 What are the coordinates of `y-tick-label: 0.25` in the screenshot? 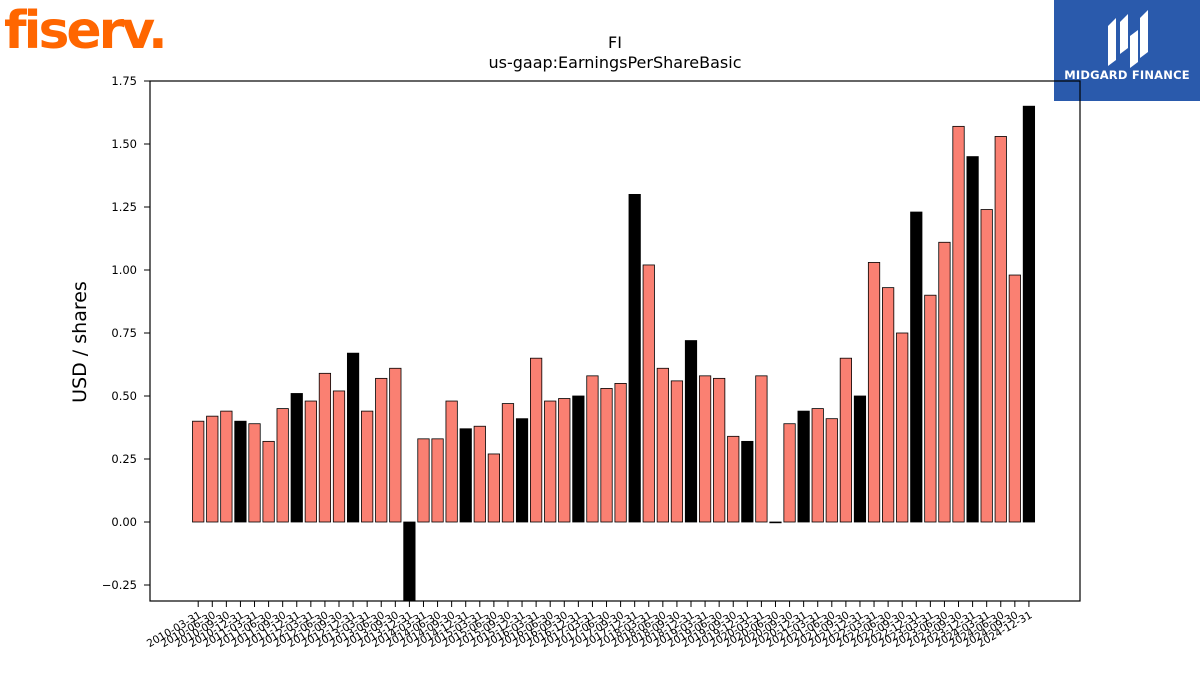 It's located at (124, 459).